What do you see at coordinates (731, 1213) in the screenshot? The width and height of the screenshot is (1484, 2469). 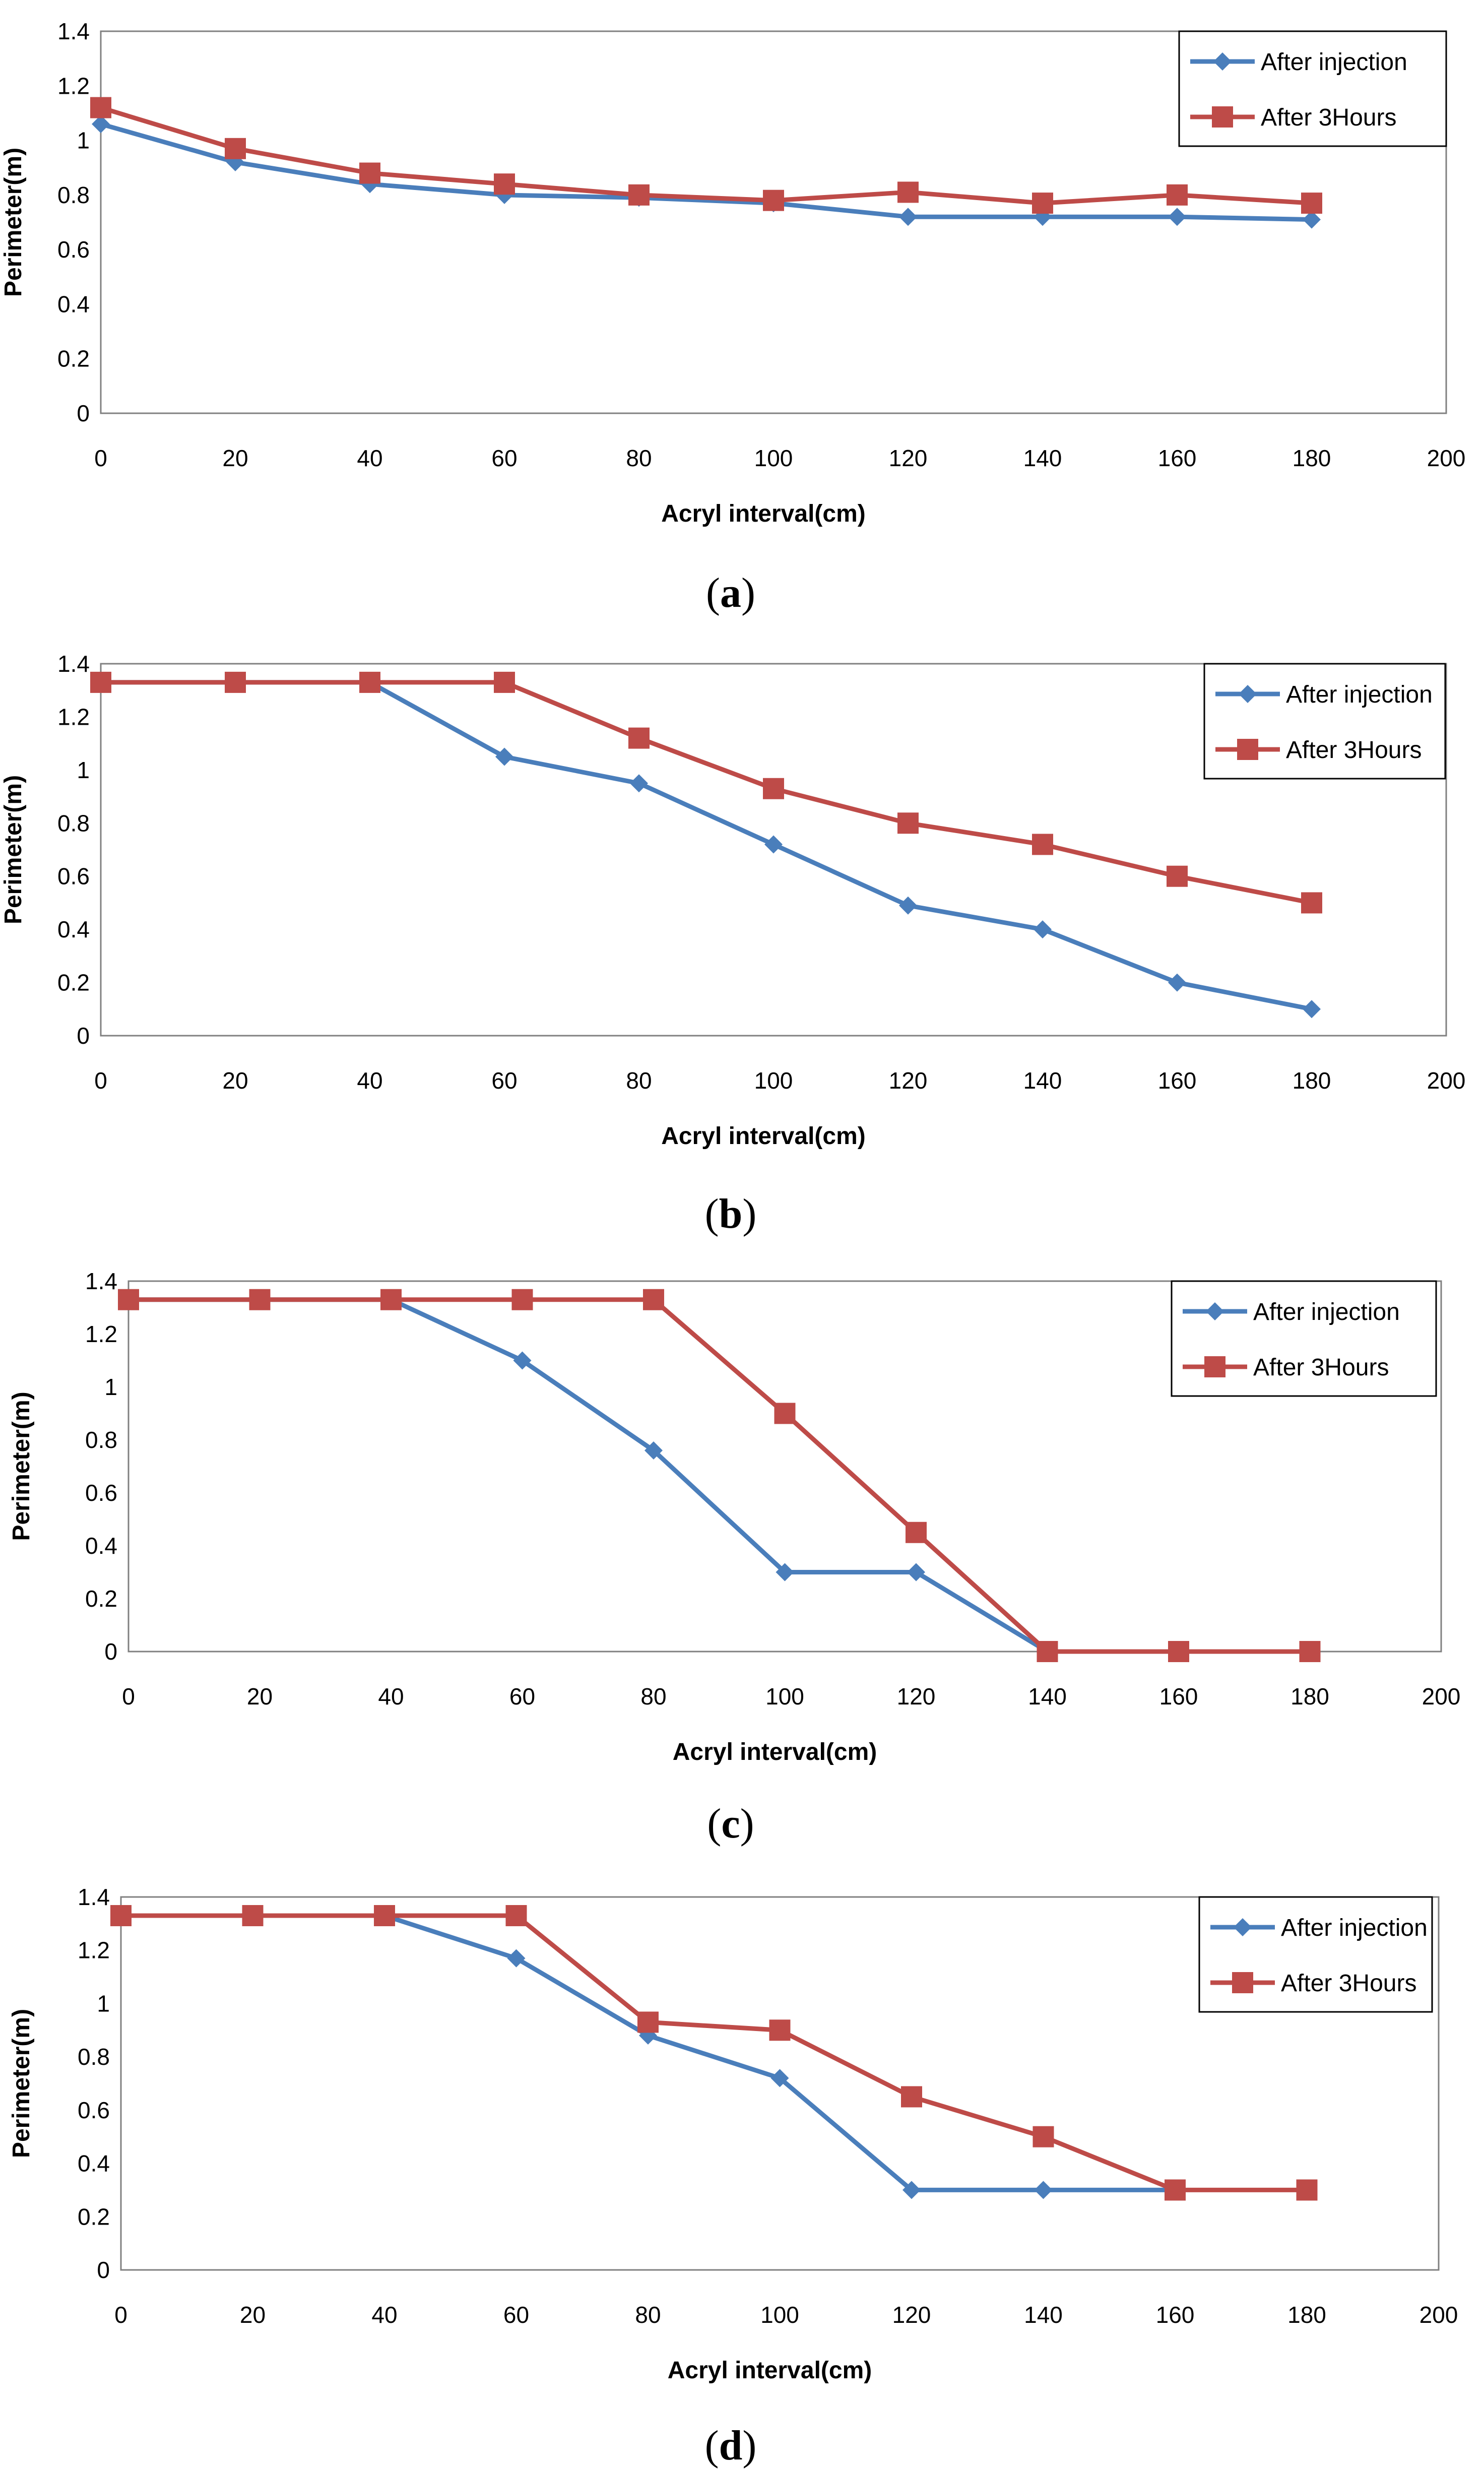 I see `panel-label-b: (b)` at bounding box center [731, 1213].